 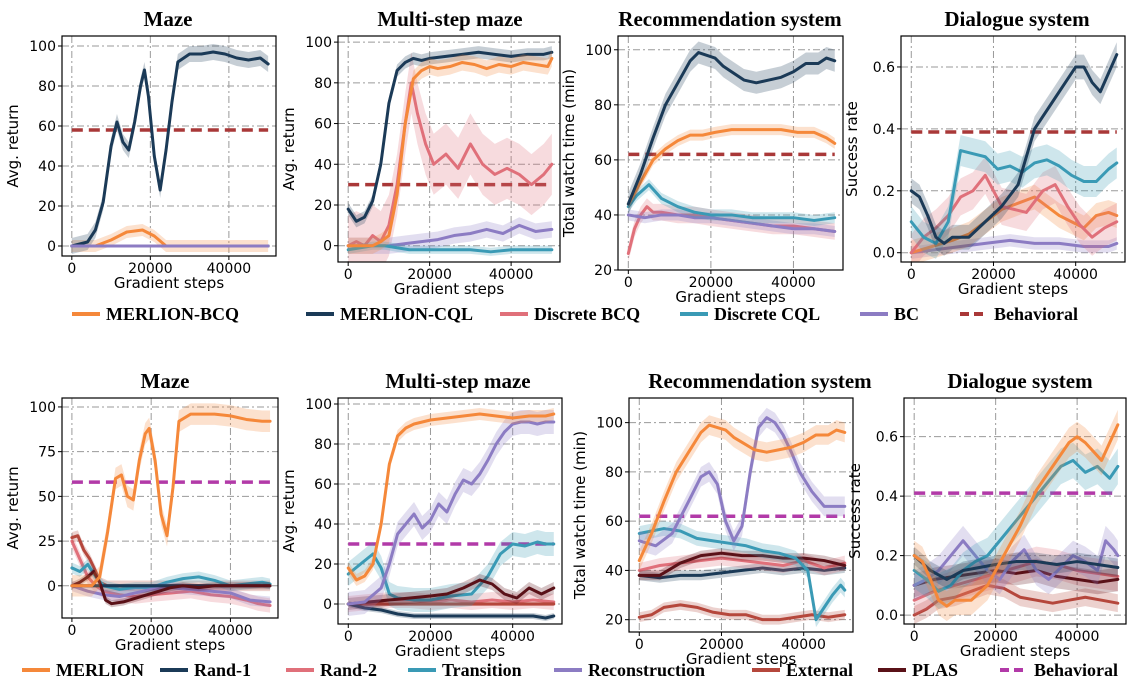 I want to click on series-line-reconstruction, so click(x=742, y=482).